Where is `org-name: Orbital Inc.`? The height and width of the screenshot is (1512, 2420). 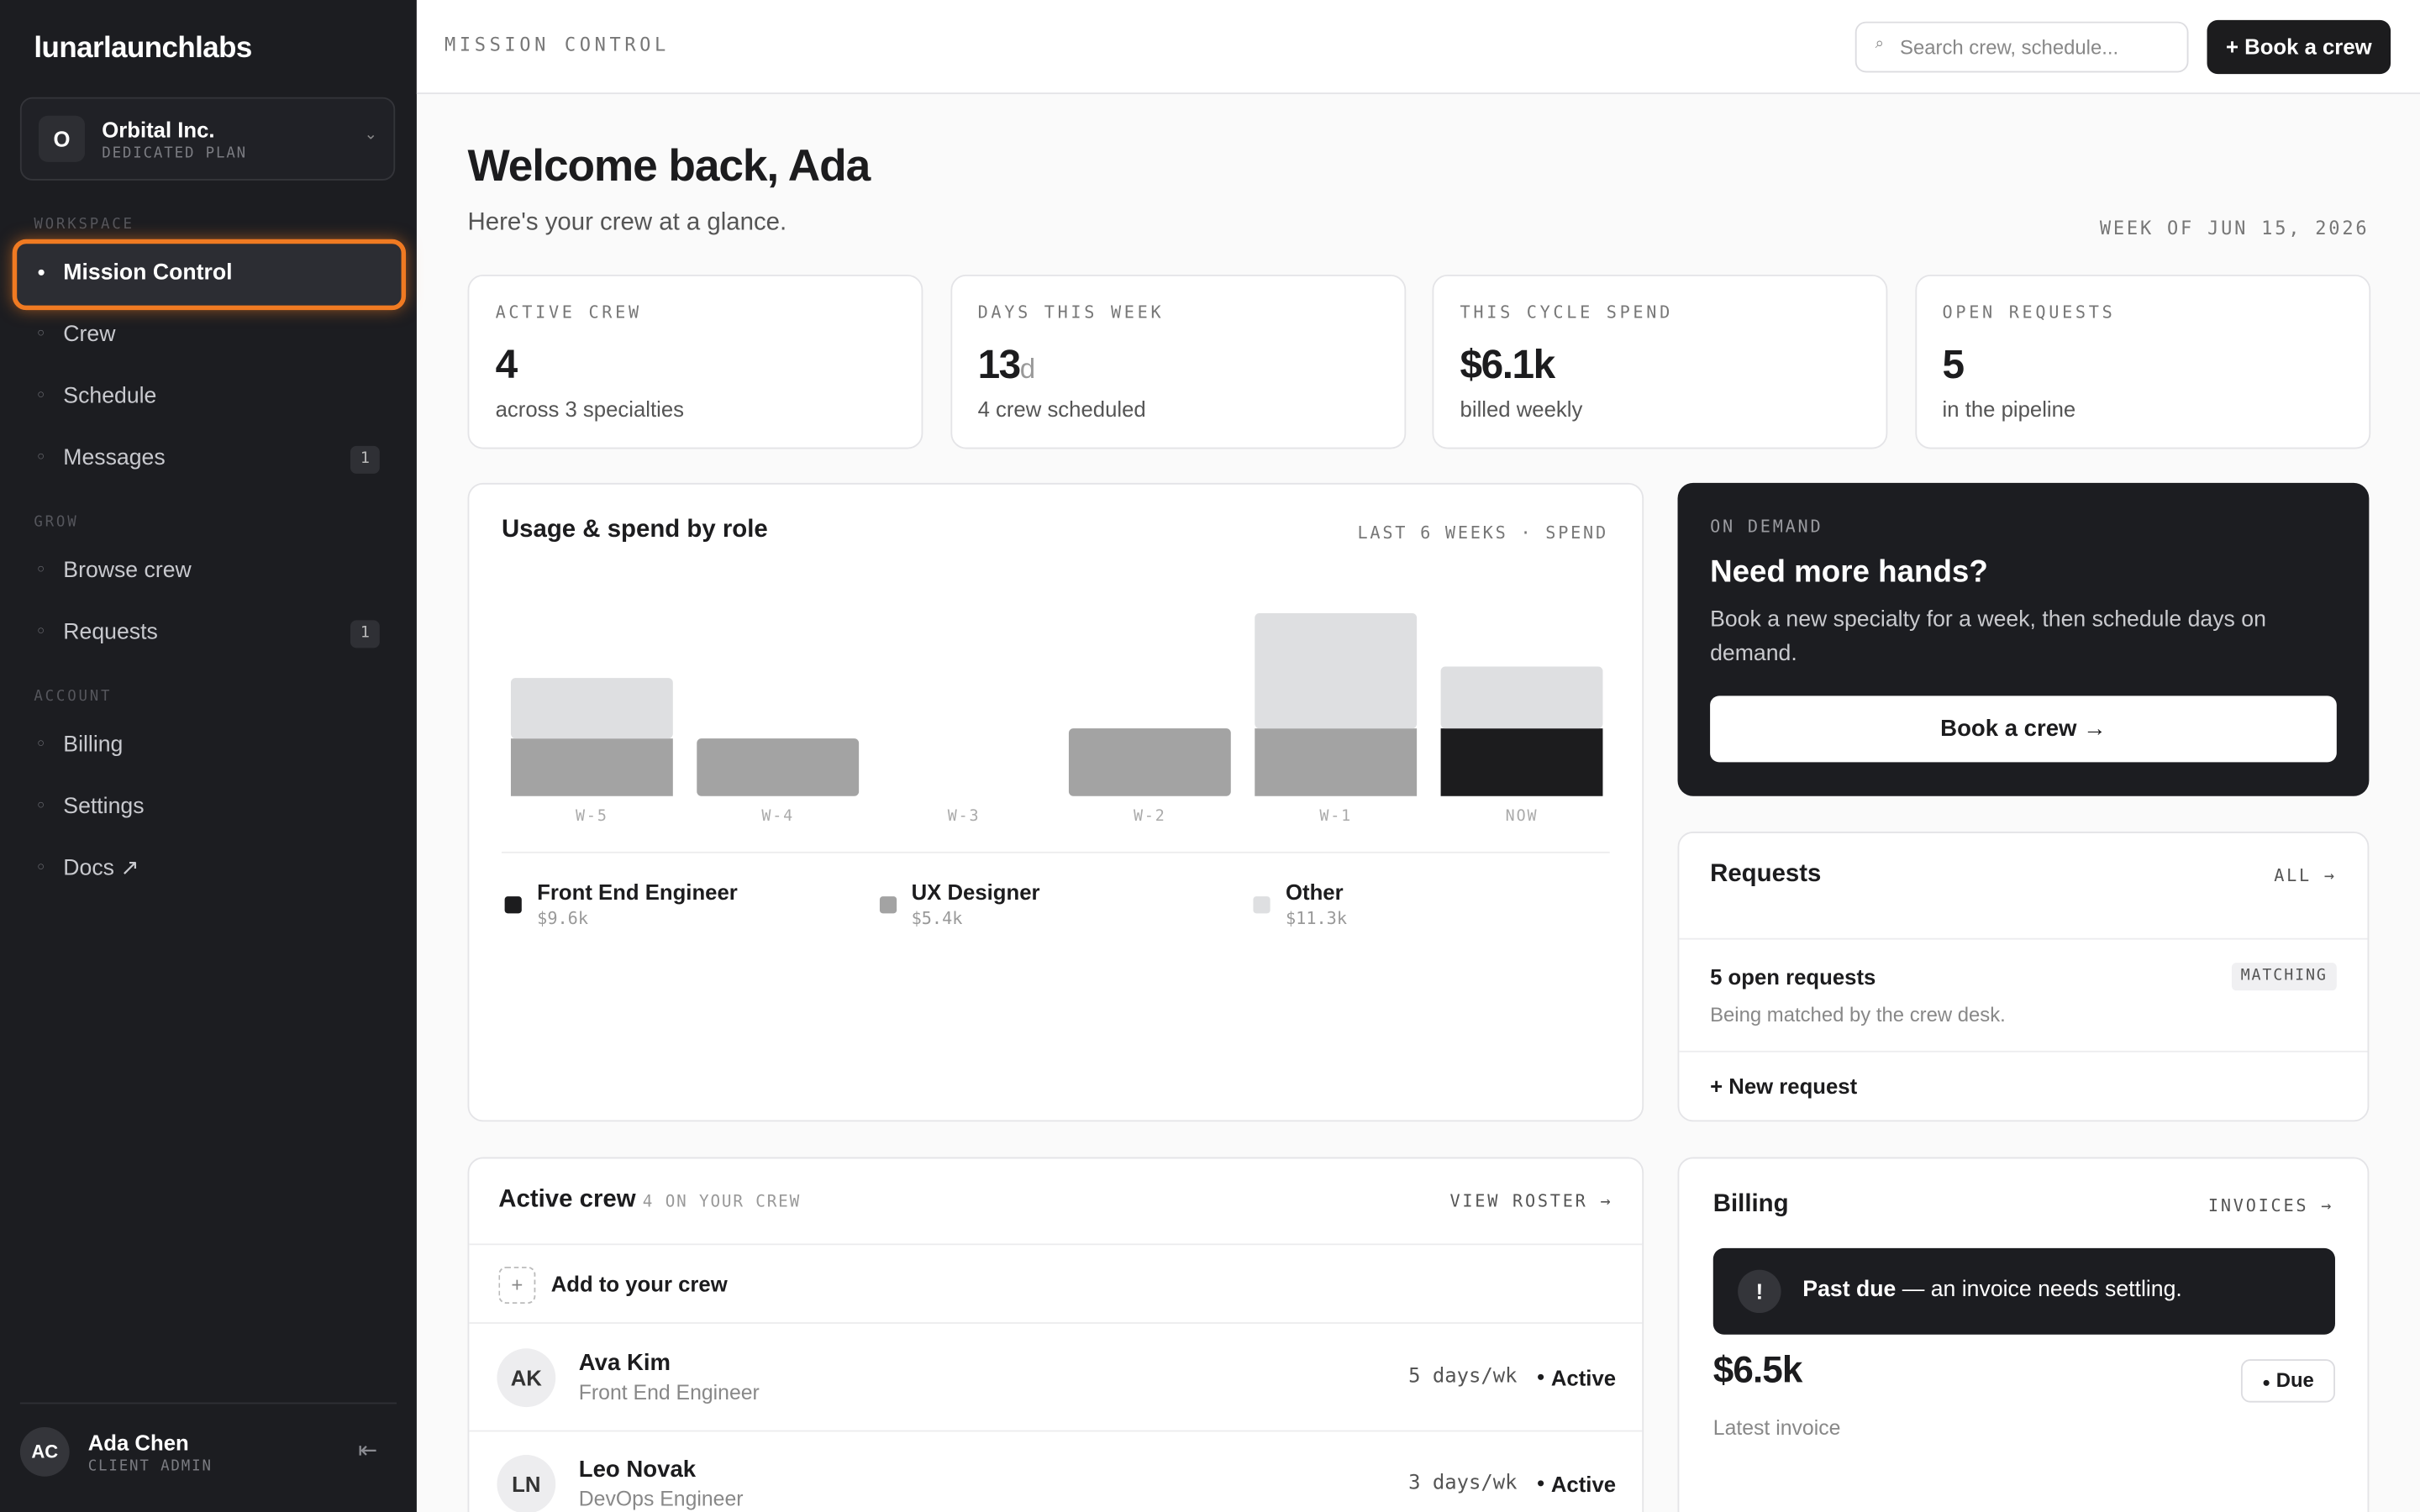
org-name: Orbital Inc. is located at coordinates (158, 129).